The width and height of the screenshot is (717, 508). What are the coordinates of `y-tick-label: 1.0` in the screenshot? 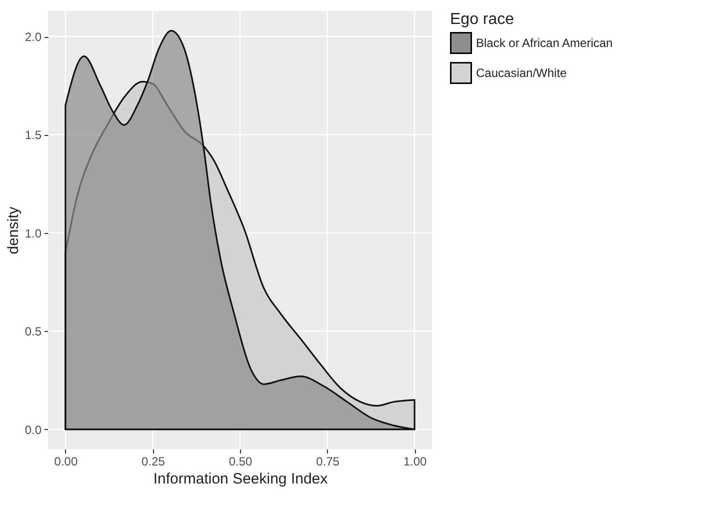 It's located at (33, 233).